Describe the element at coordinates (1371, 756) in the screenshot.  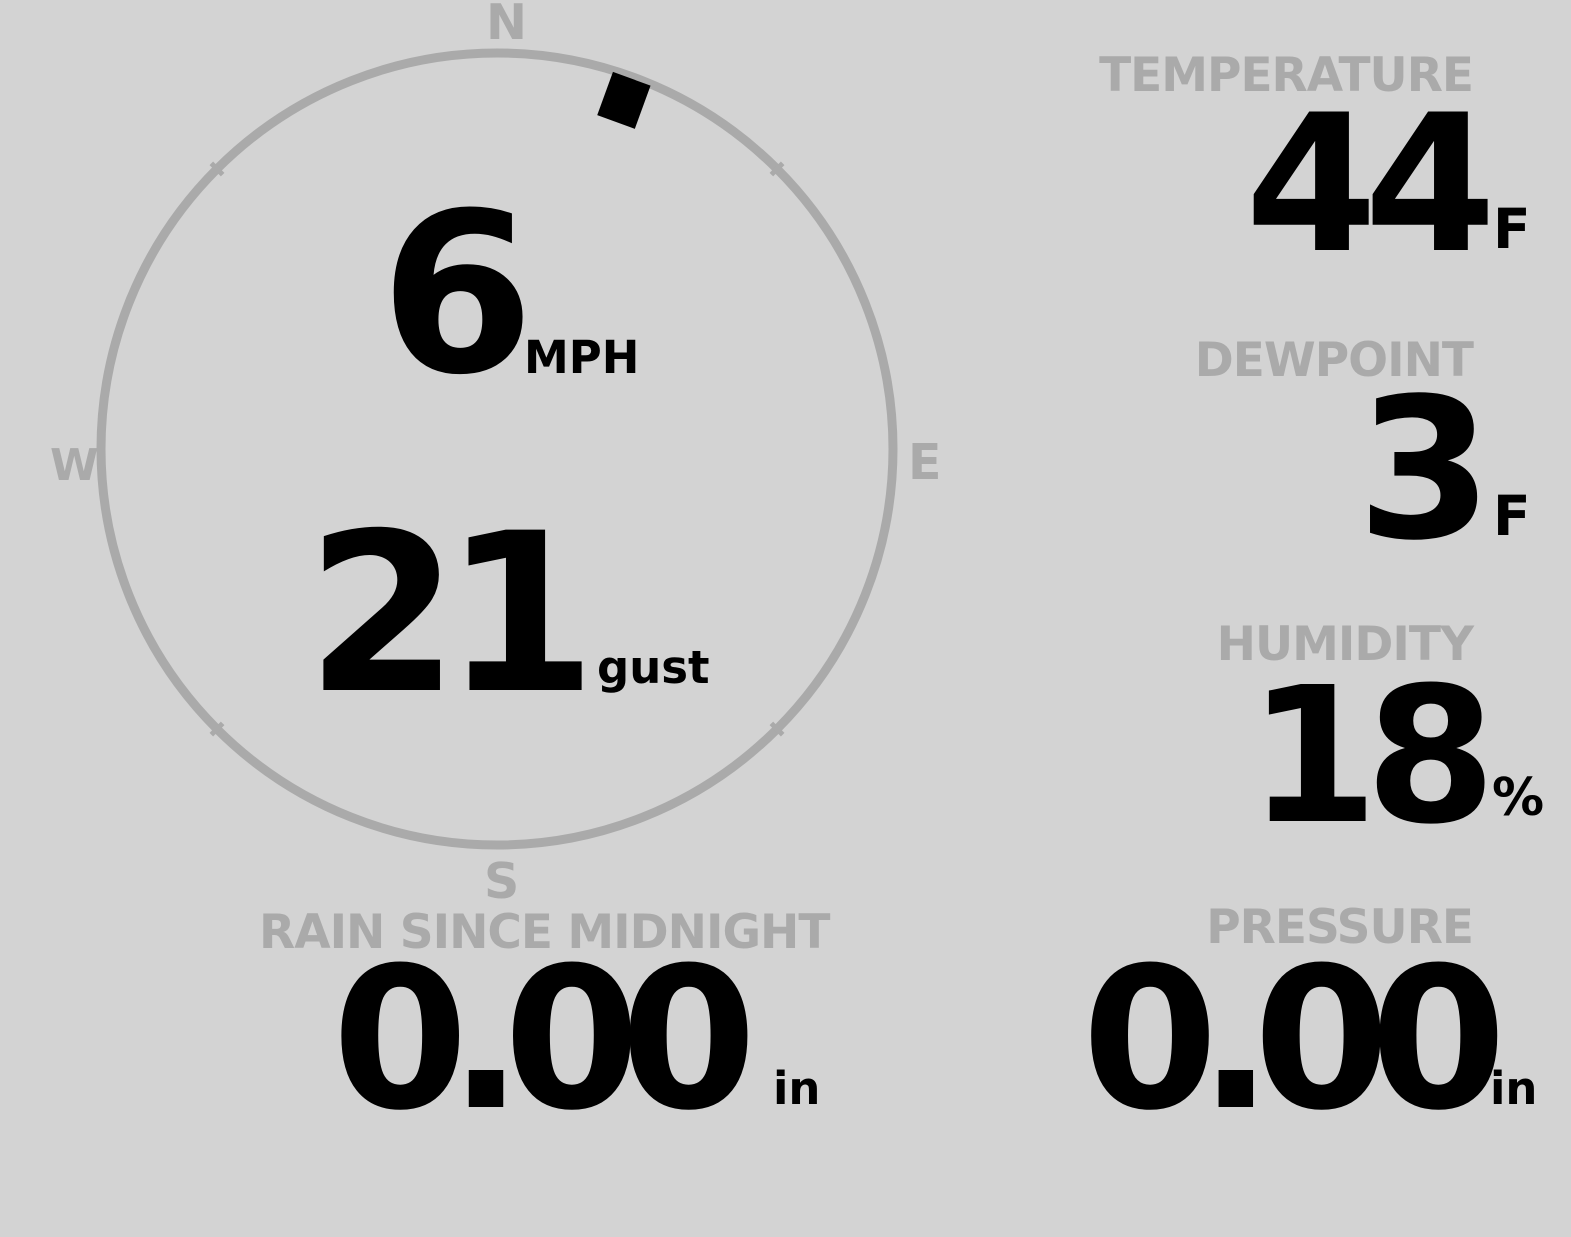
I see `humidity-value: 18` at that location.